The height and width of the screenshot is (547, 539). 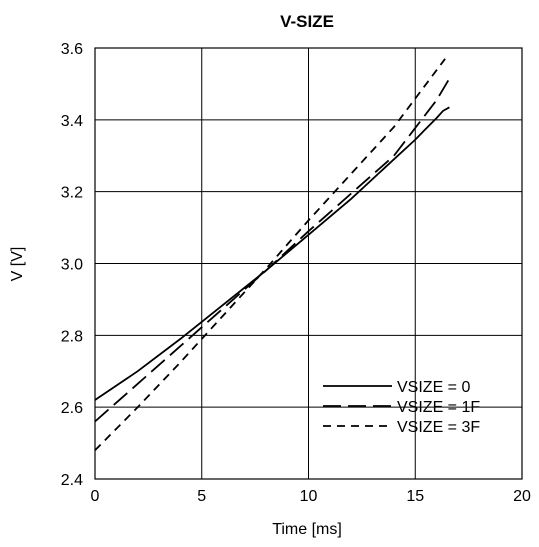 I want to click on y-tick-label: 2.6, so click(x=72, y=408).